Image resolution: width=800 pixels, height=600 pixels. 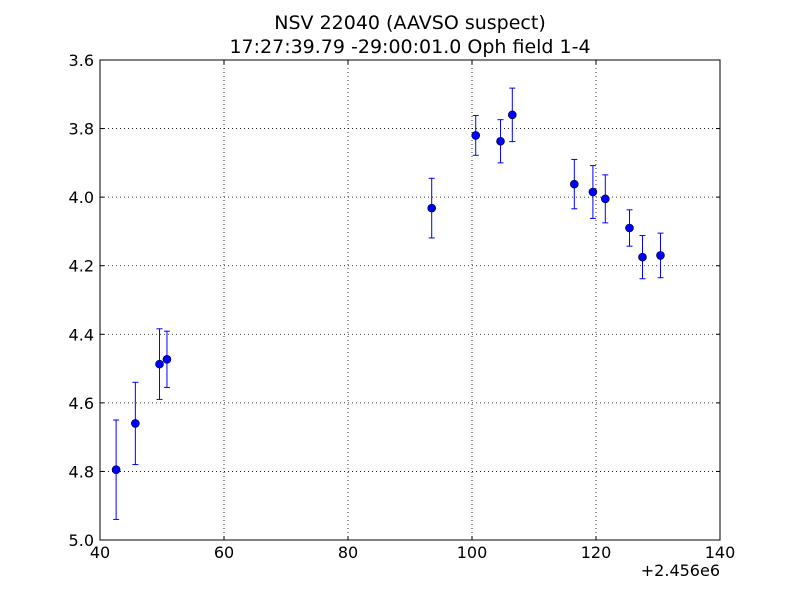 I want to click on x-axis-tick-labels: 40 60 80 100 120 140, so click(x=412, y=552).